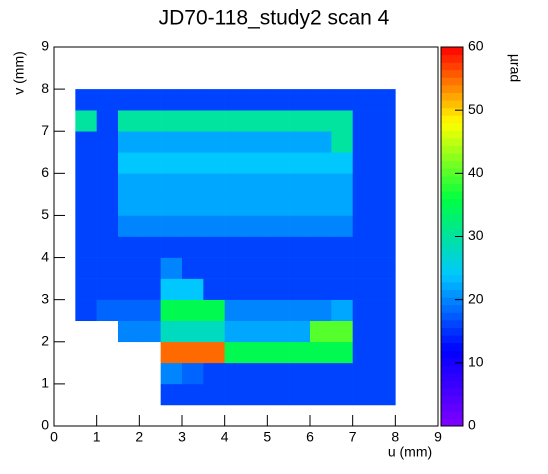 This screenshot has width=548, height=474. What do you see at coordinates (267, 437) in the screenshot?
I see `x-tick-label: 5` at bounding box center [267, 437].